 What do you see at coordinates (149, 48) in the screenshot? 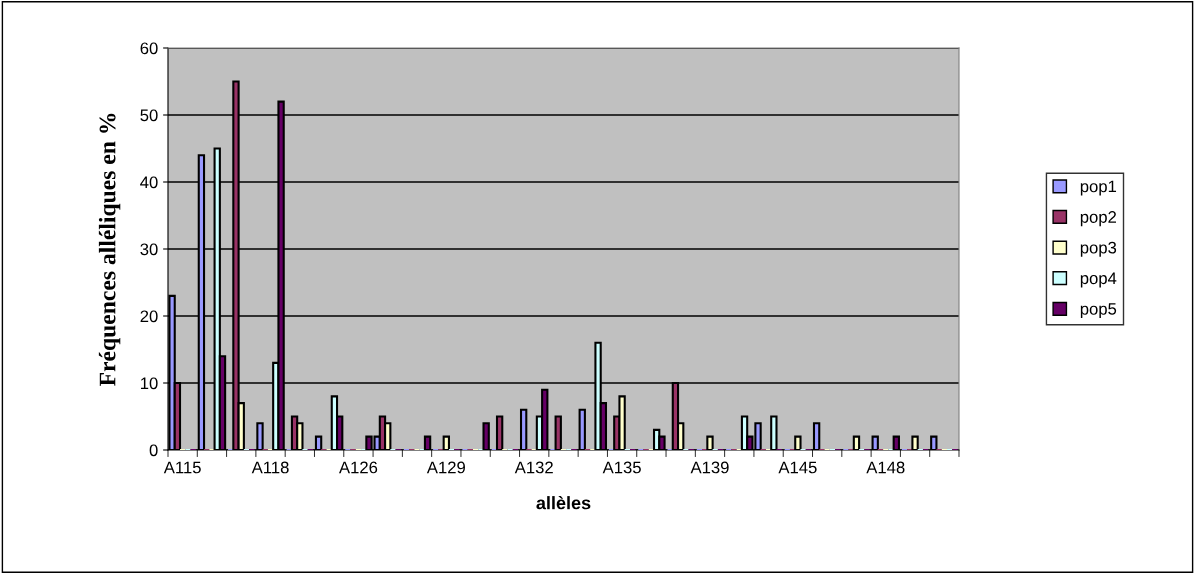
I see `y-tick-label: 60` at bounding box center [149, 48].